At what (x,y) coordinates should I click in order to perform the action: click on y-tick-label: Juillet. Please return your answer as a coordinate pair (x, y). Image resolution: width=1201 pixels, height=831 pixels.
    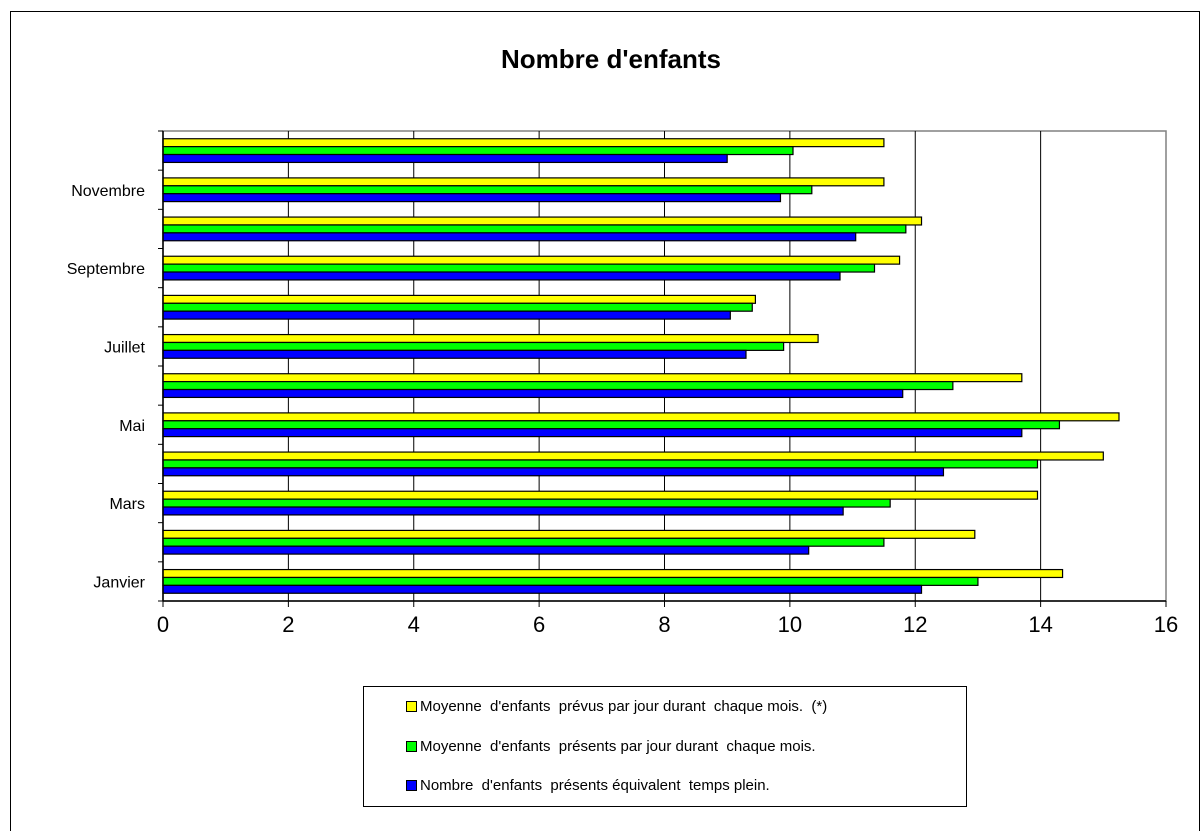
    Looking at the image, I should click on (124, 347).